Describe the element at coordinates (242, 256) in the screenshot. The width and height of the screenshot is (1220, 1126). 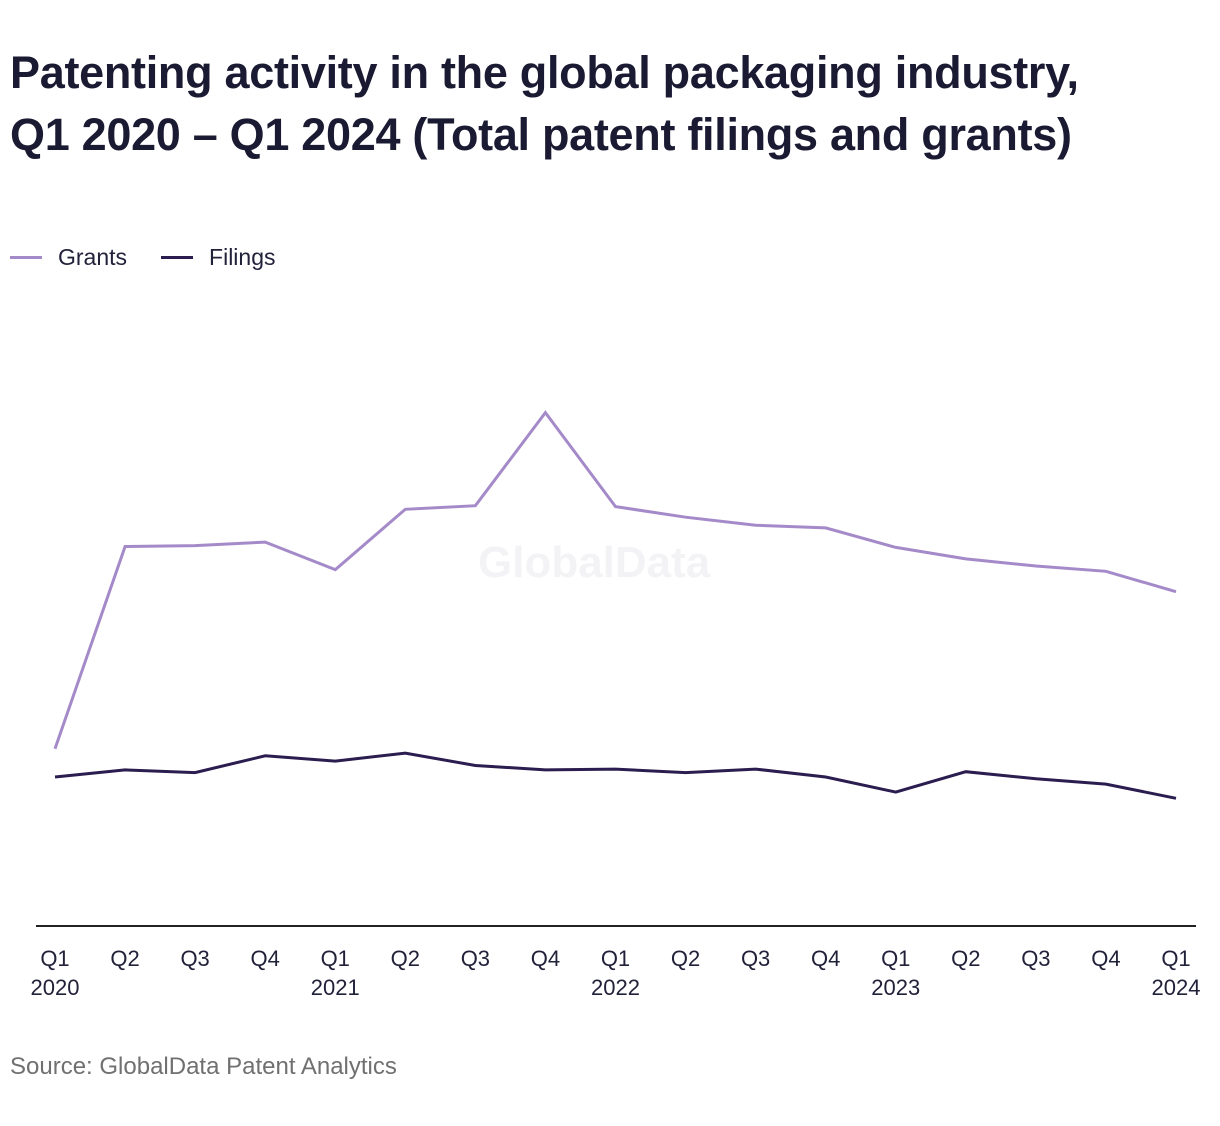
I see `legend-label-filings: Filings` at that location.